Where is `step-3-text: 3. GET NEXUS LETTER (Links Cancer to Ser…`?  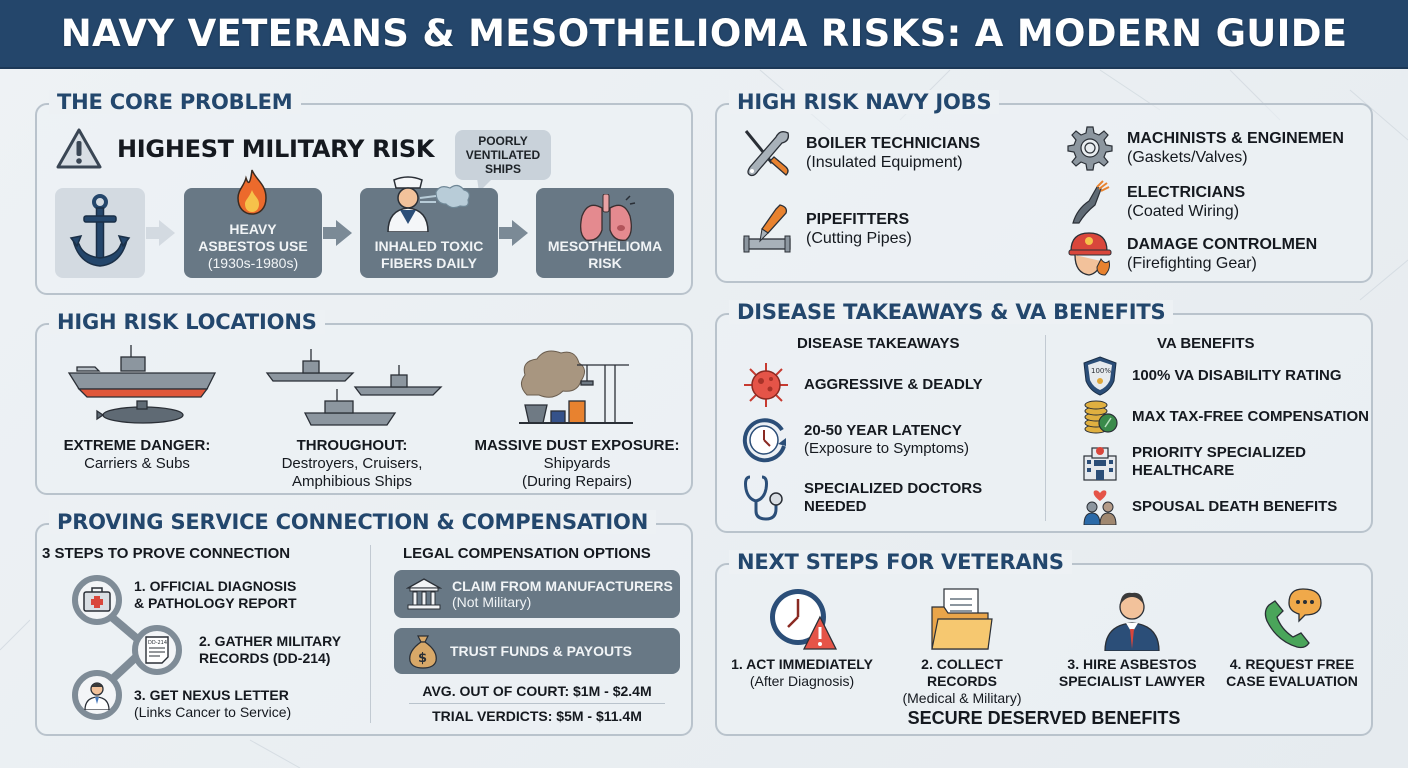
step-3-text: 3. GET NEXUS LETTER (Links Cancer to Ser… is located at coordinates (213, 703).